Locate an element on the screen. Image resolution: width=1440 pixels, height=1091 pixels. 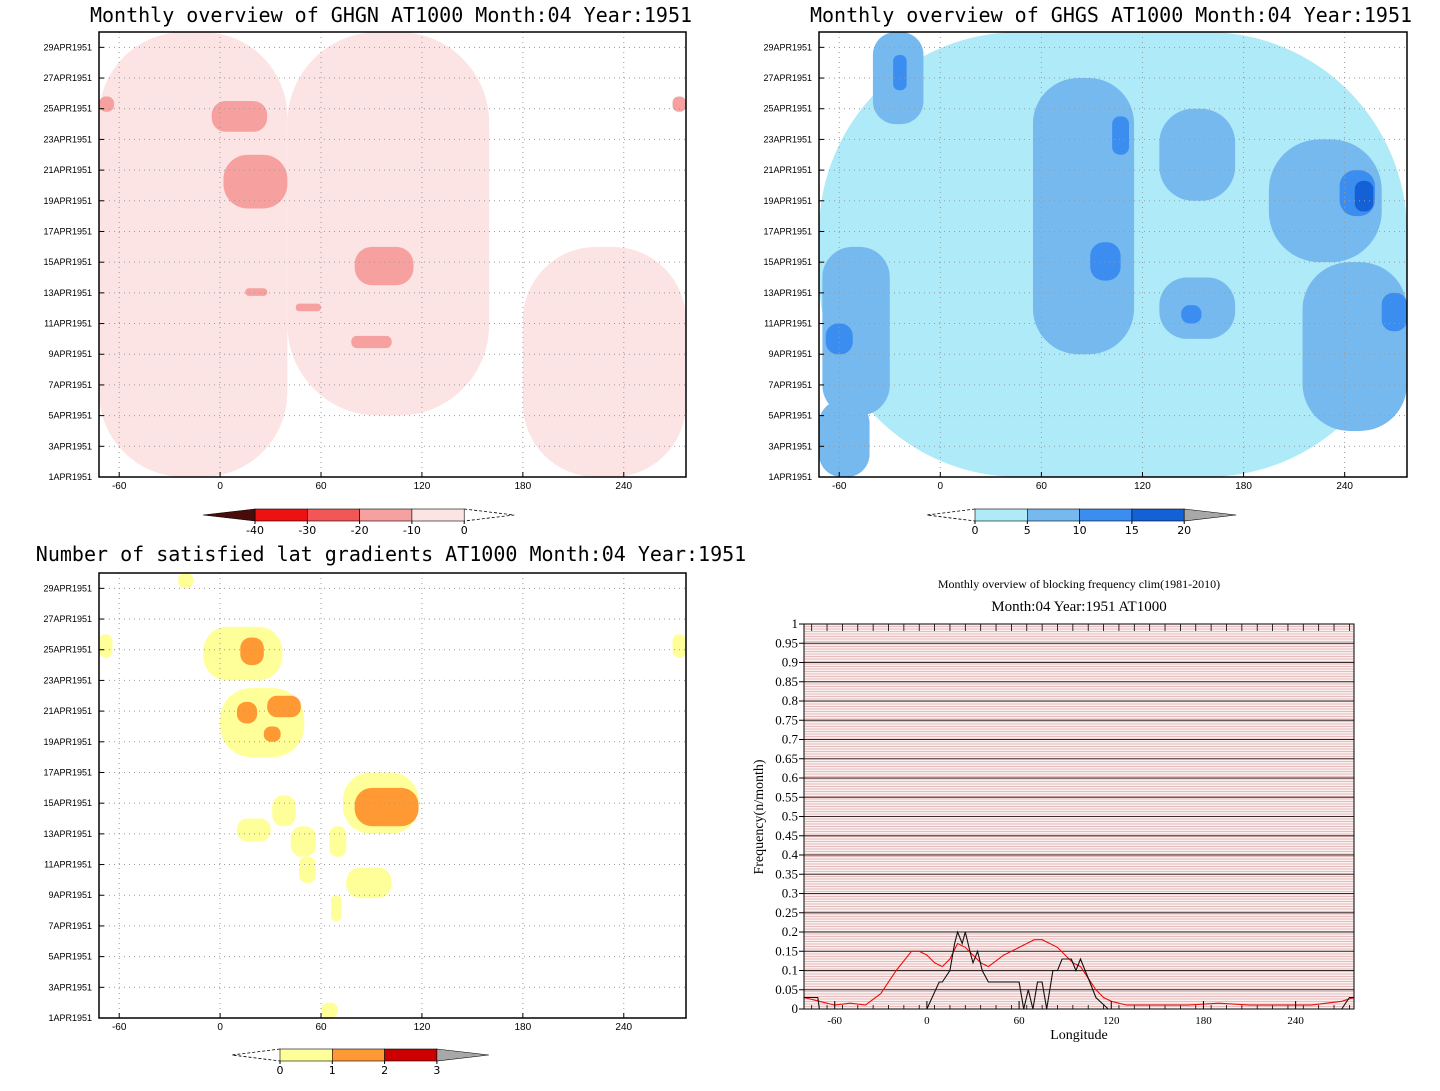
y-tick-label: 0.95 is located at coordinates (786, 642).